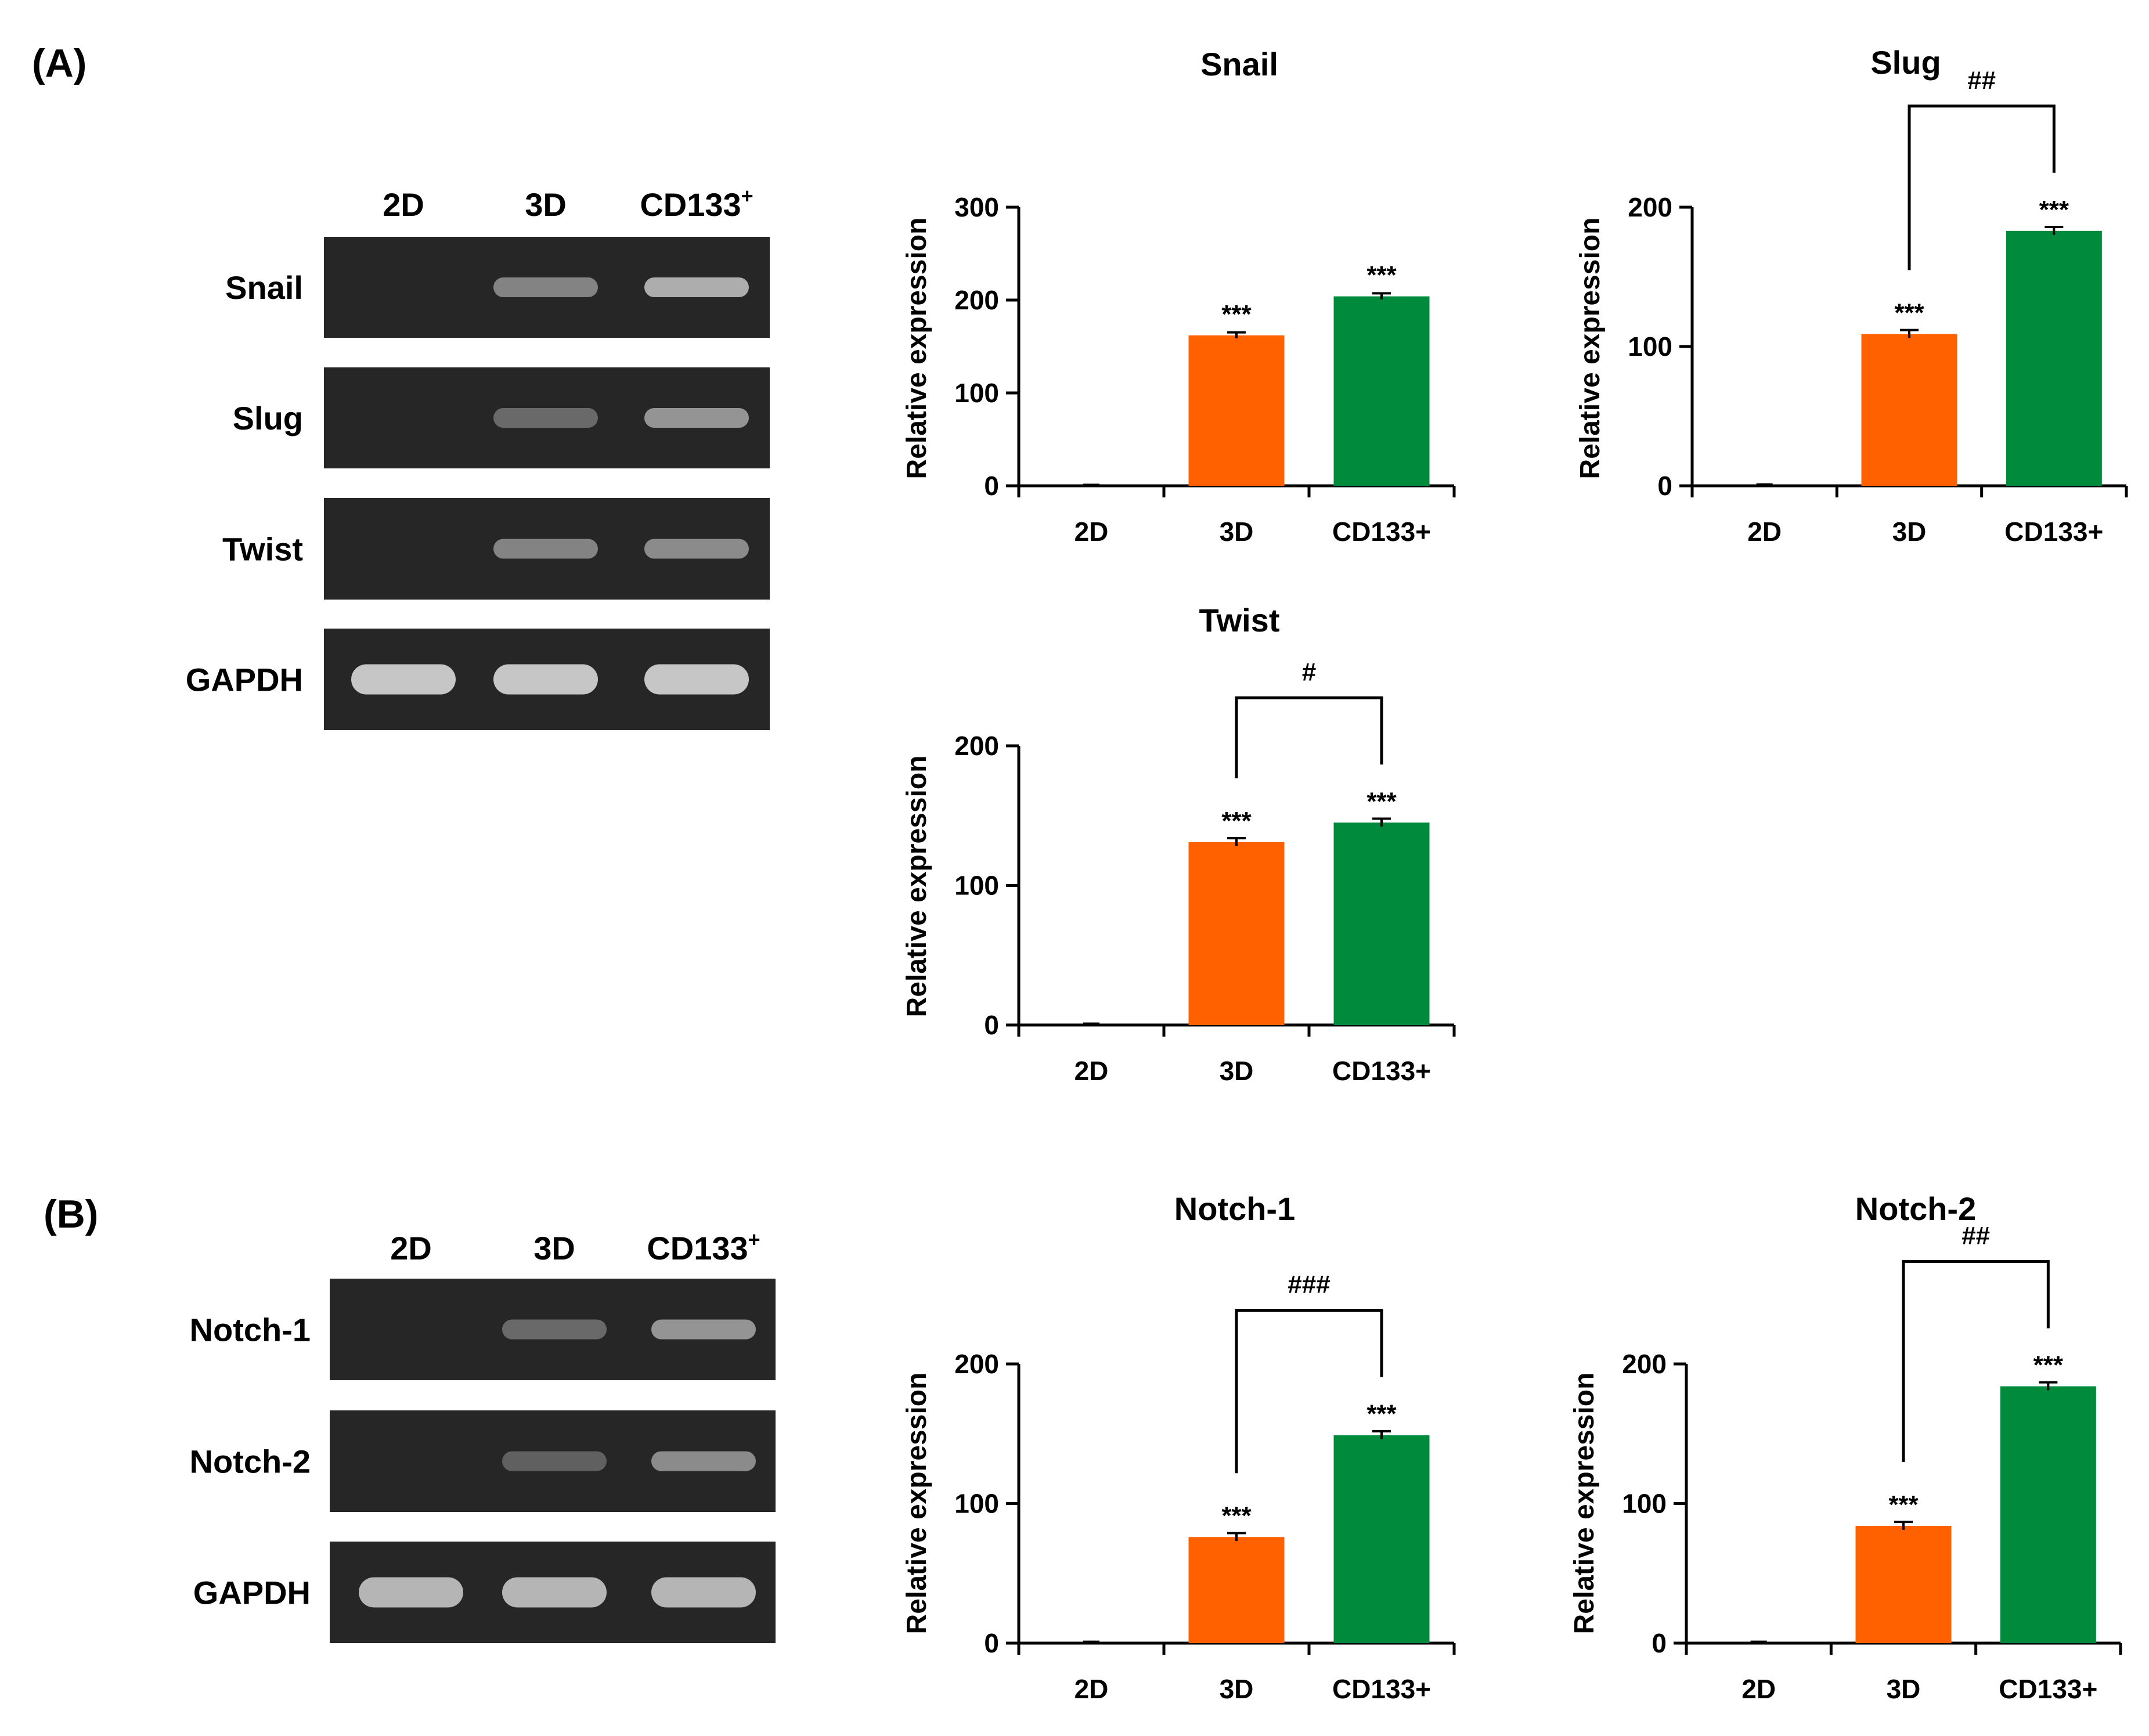 The image size is (2149, 1736). What do you see at coordinates (1309, 672) in the screenshot?
I see `bracket-label: #` at bounding box center [1309, 672].